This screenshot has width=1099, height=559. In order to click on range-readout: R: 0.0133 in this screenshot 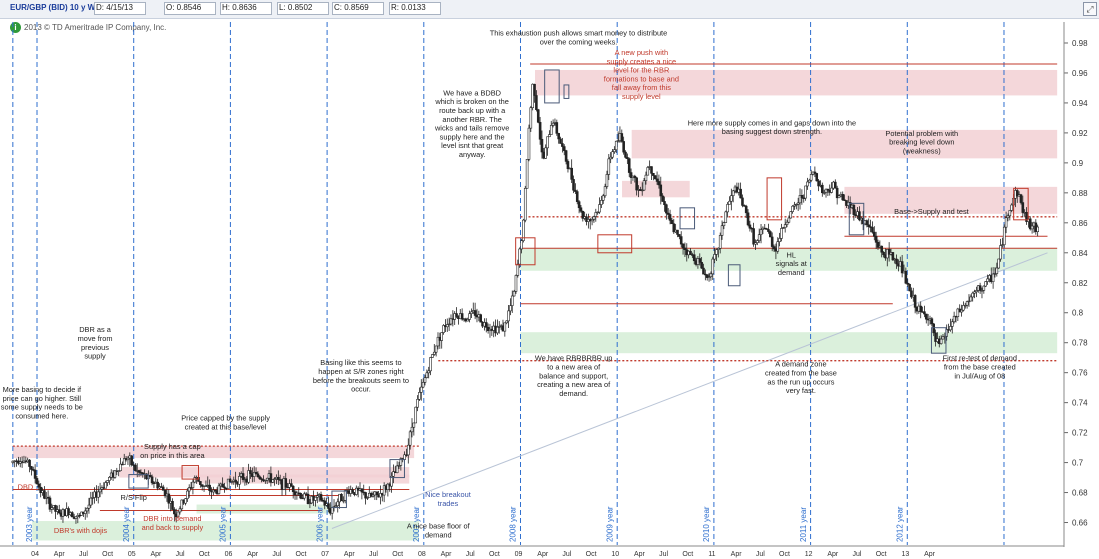, I will do `click(408, 7)`.